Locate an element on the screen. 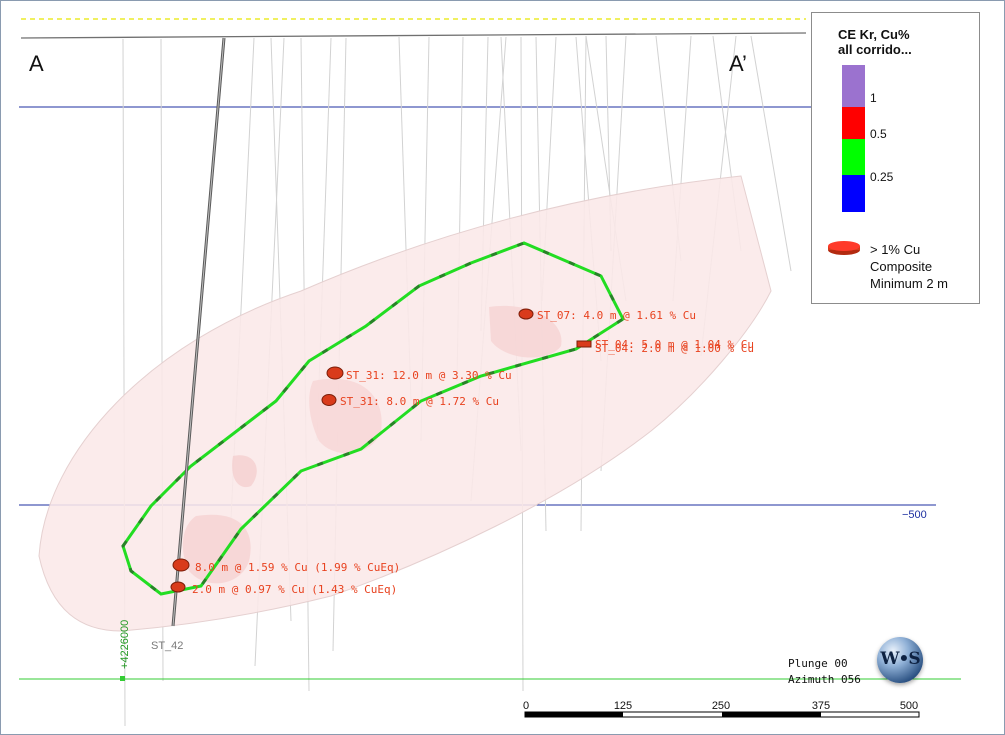  intercept-label: ST_04: 5.0 m @ 1.04 % Cu is located at coordinates (674, 344).